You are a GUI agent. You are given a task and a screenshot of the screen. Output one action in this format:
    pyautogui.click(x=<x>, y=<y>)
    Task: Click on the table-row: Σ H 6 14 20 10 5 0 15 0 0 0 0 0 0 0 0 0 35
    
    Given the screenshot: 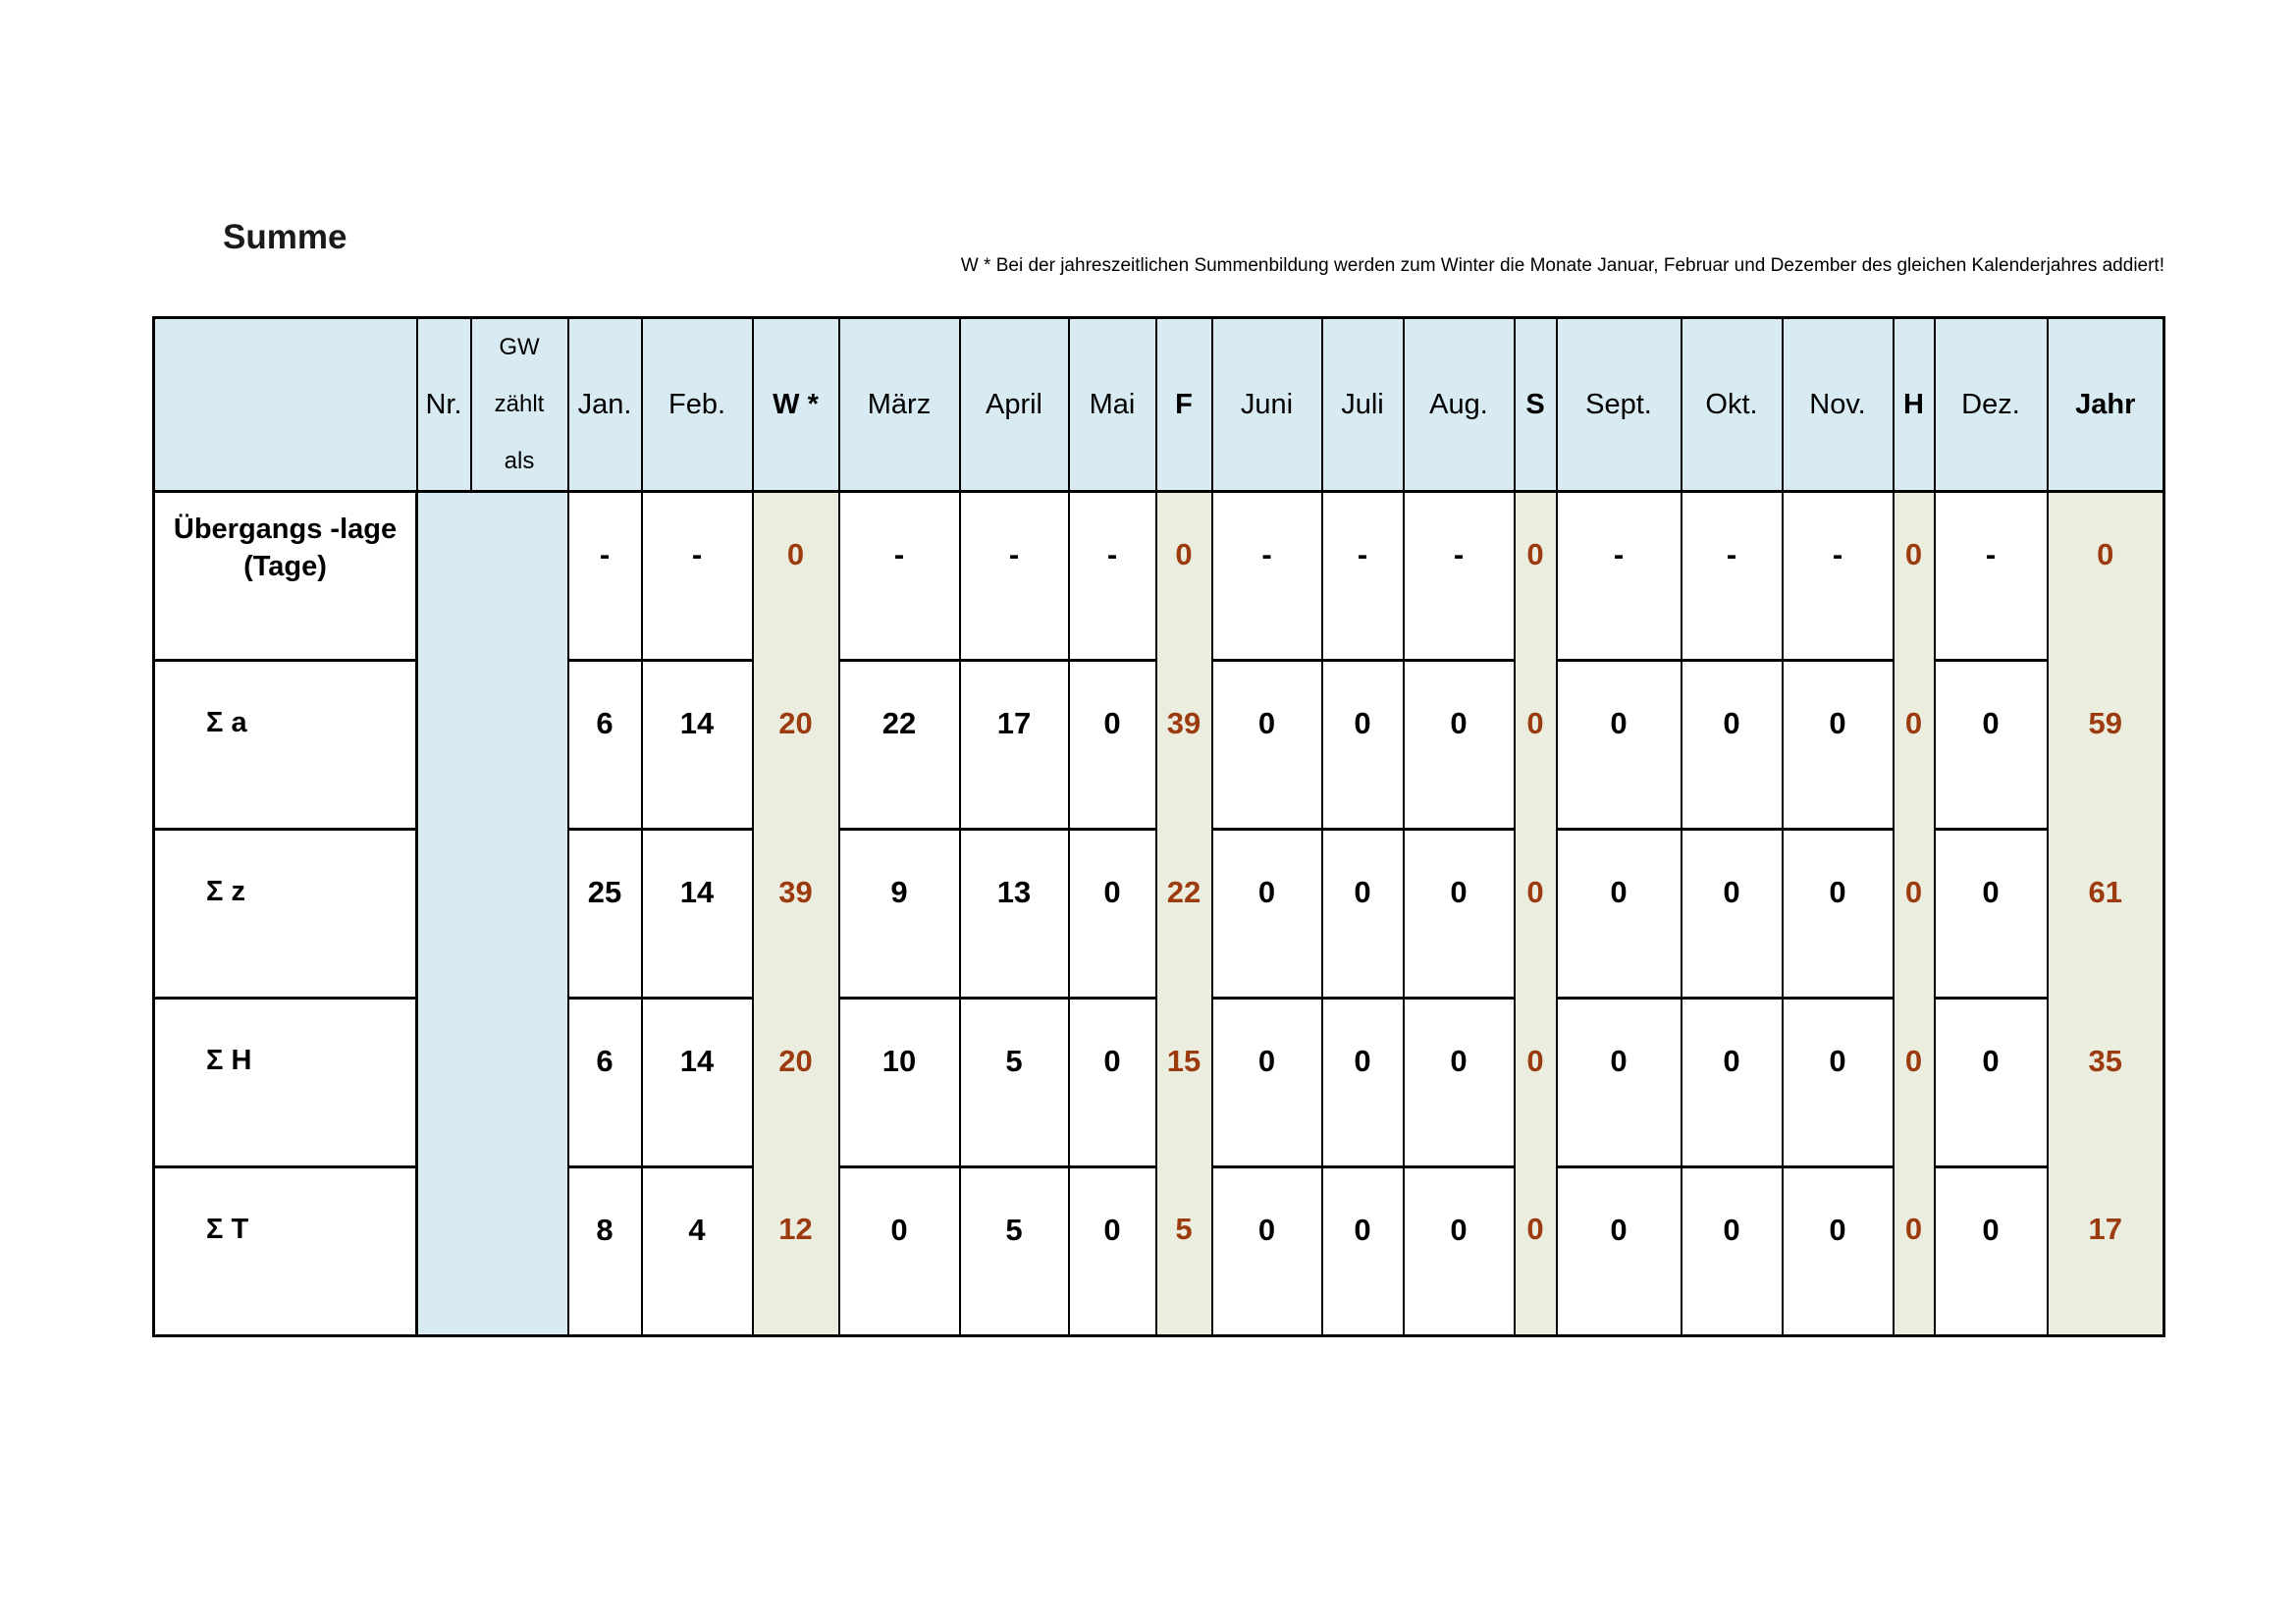 What is the action you would take?
    pyautogui.click(x=1158, y=1082)
    